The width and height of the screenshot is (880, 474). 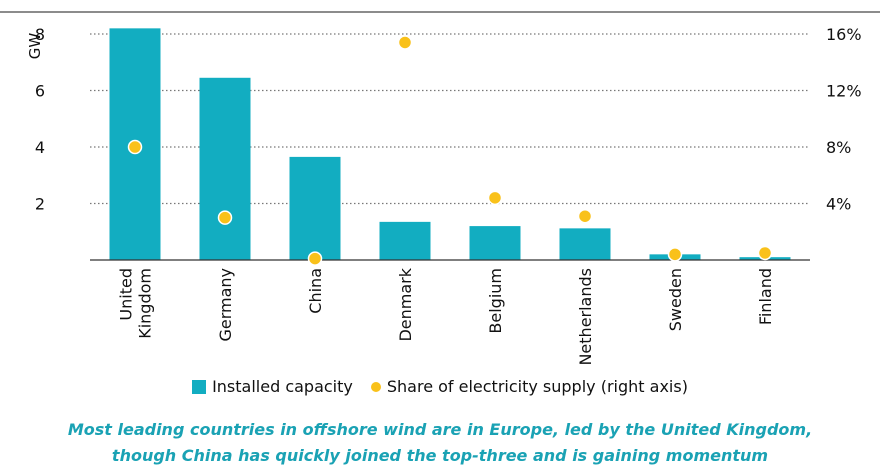 I want to click on y-tick-left-0: 2, so click(x=40, y=204).